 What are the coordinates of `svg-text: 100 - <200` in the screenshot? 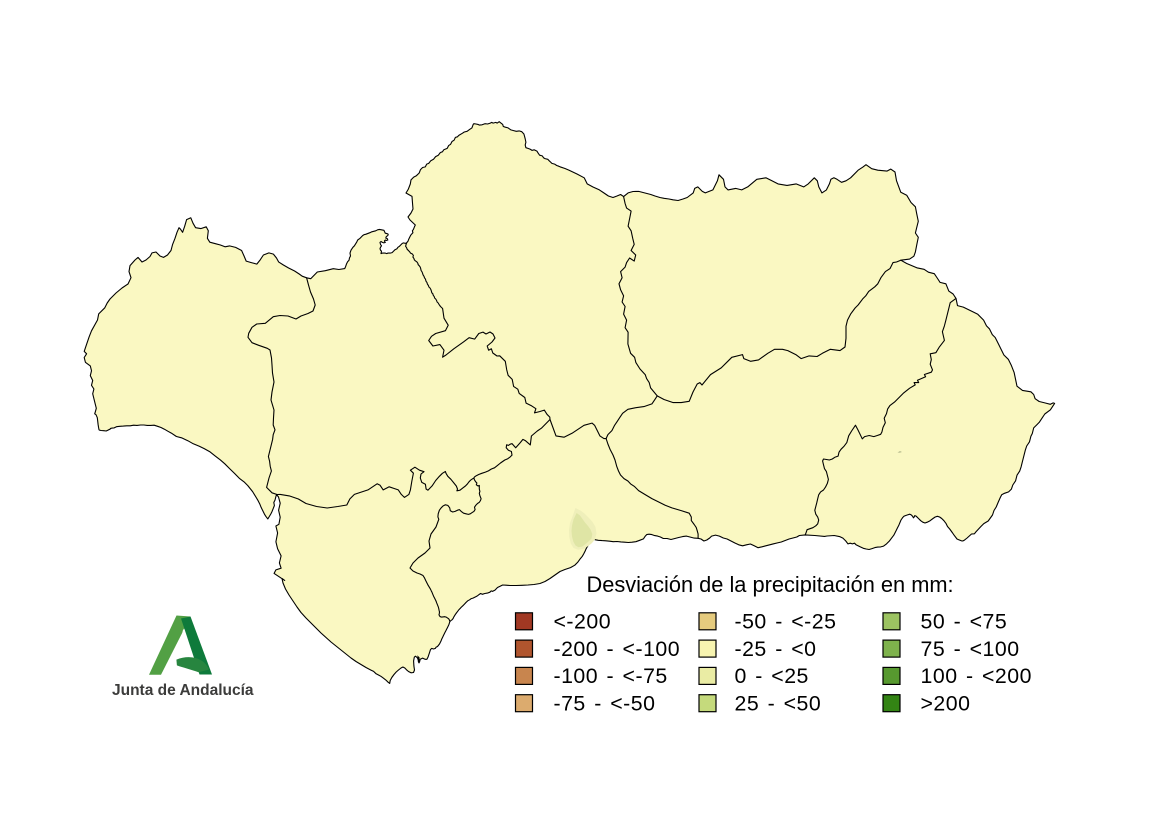 It's located at (976, 676).